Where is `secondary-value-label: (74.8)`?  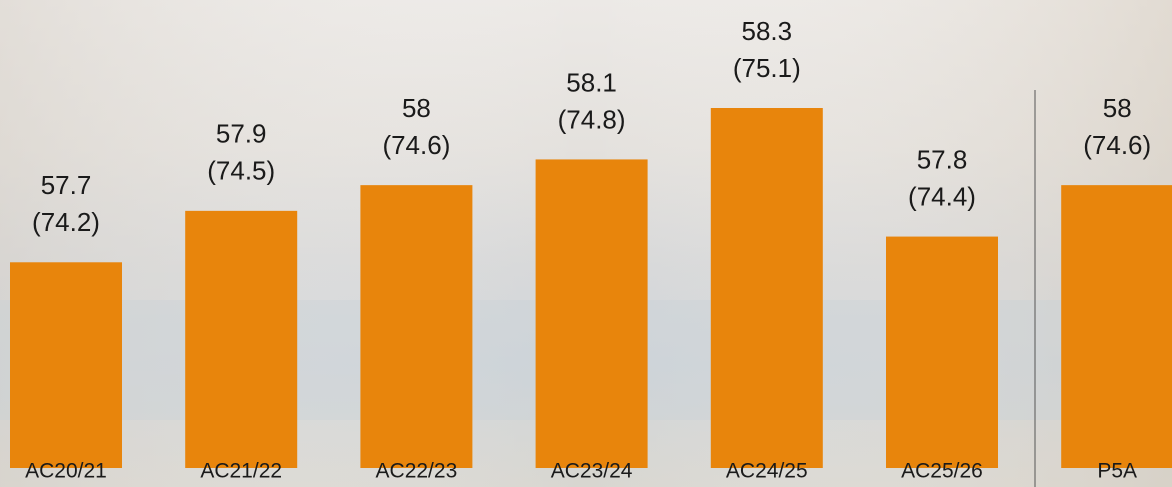
secondary-value-label: (74.8) is located at coordinates (592, 119).